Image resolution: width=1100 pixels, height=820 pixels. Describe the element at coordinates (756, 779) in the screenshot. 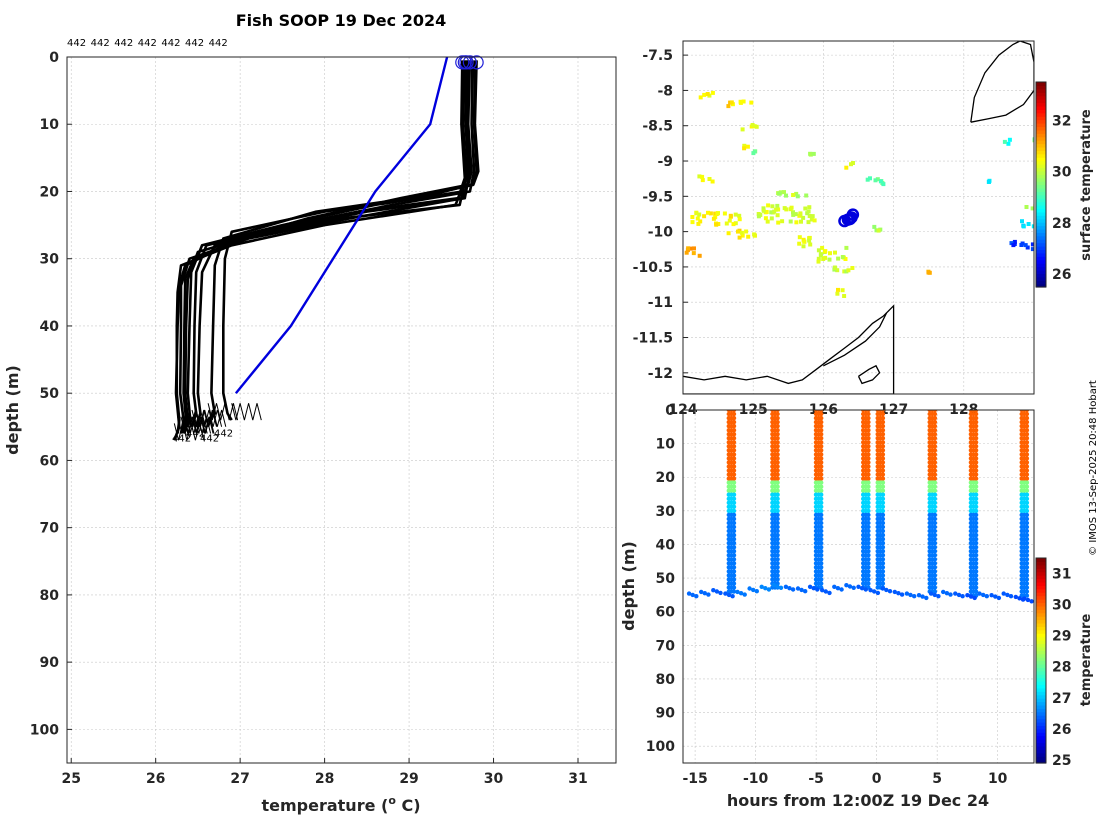

I see `section-x-tick-label: -10` at that location.